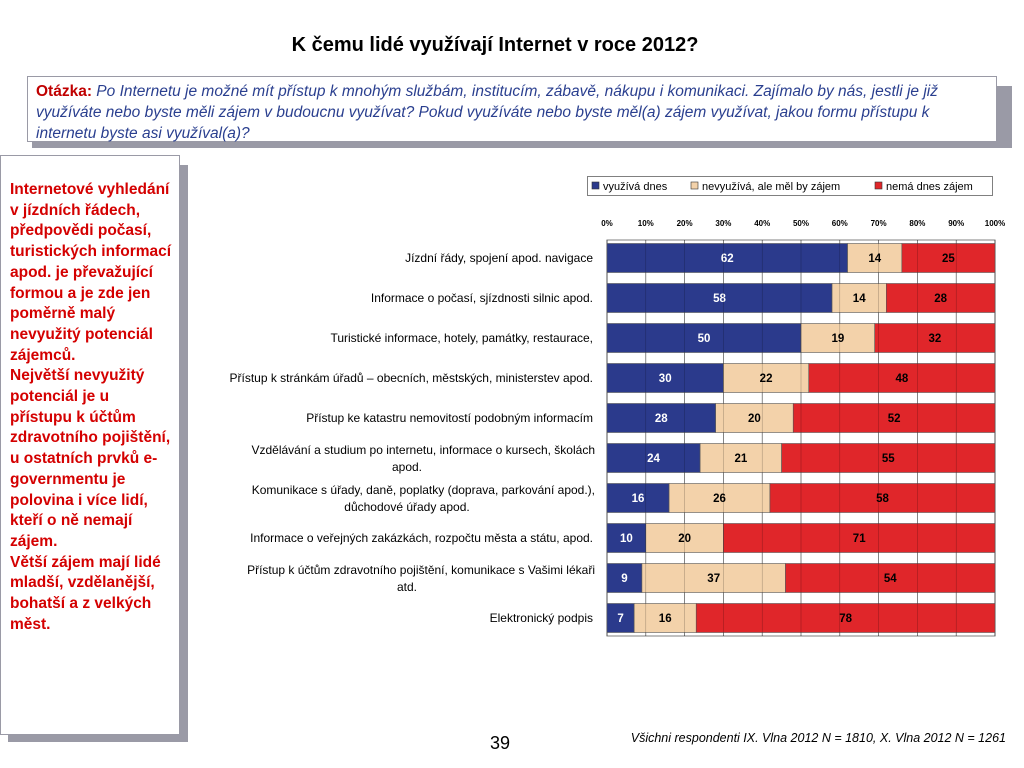  I want to click on bar-value-label: 30, so click(665, 379).